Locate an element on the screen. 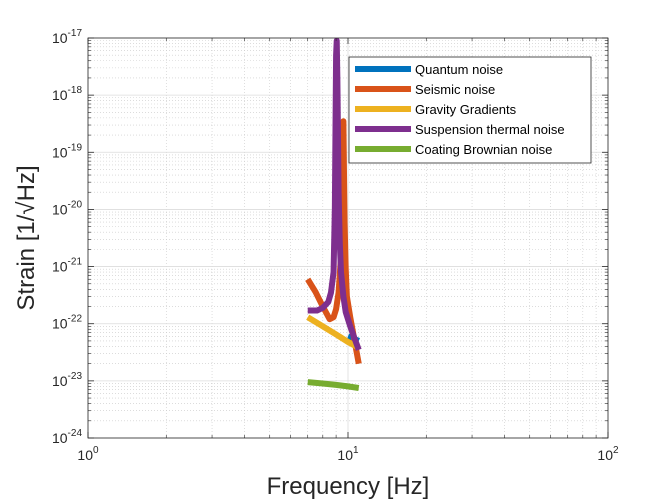 This screenshot has width=672, height=504. y-tick-exponent: -19 is located at coordinates (75, 147).